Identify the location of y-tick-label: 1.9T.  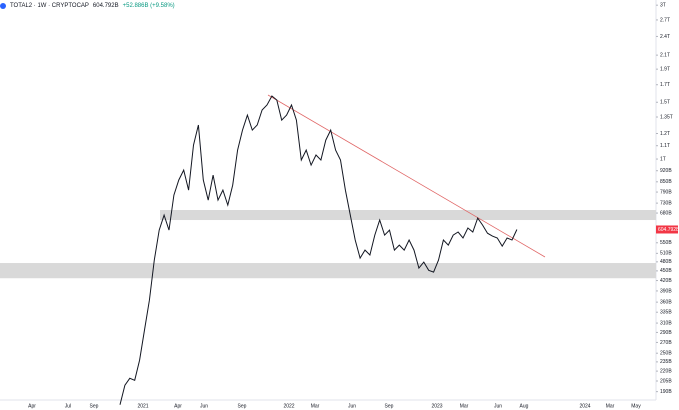
(665, 69).